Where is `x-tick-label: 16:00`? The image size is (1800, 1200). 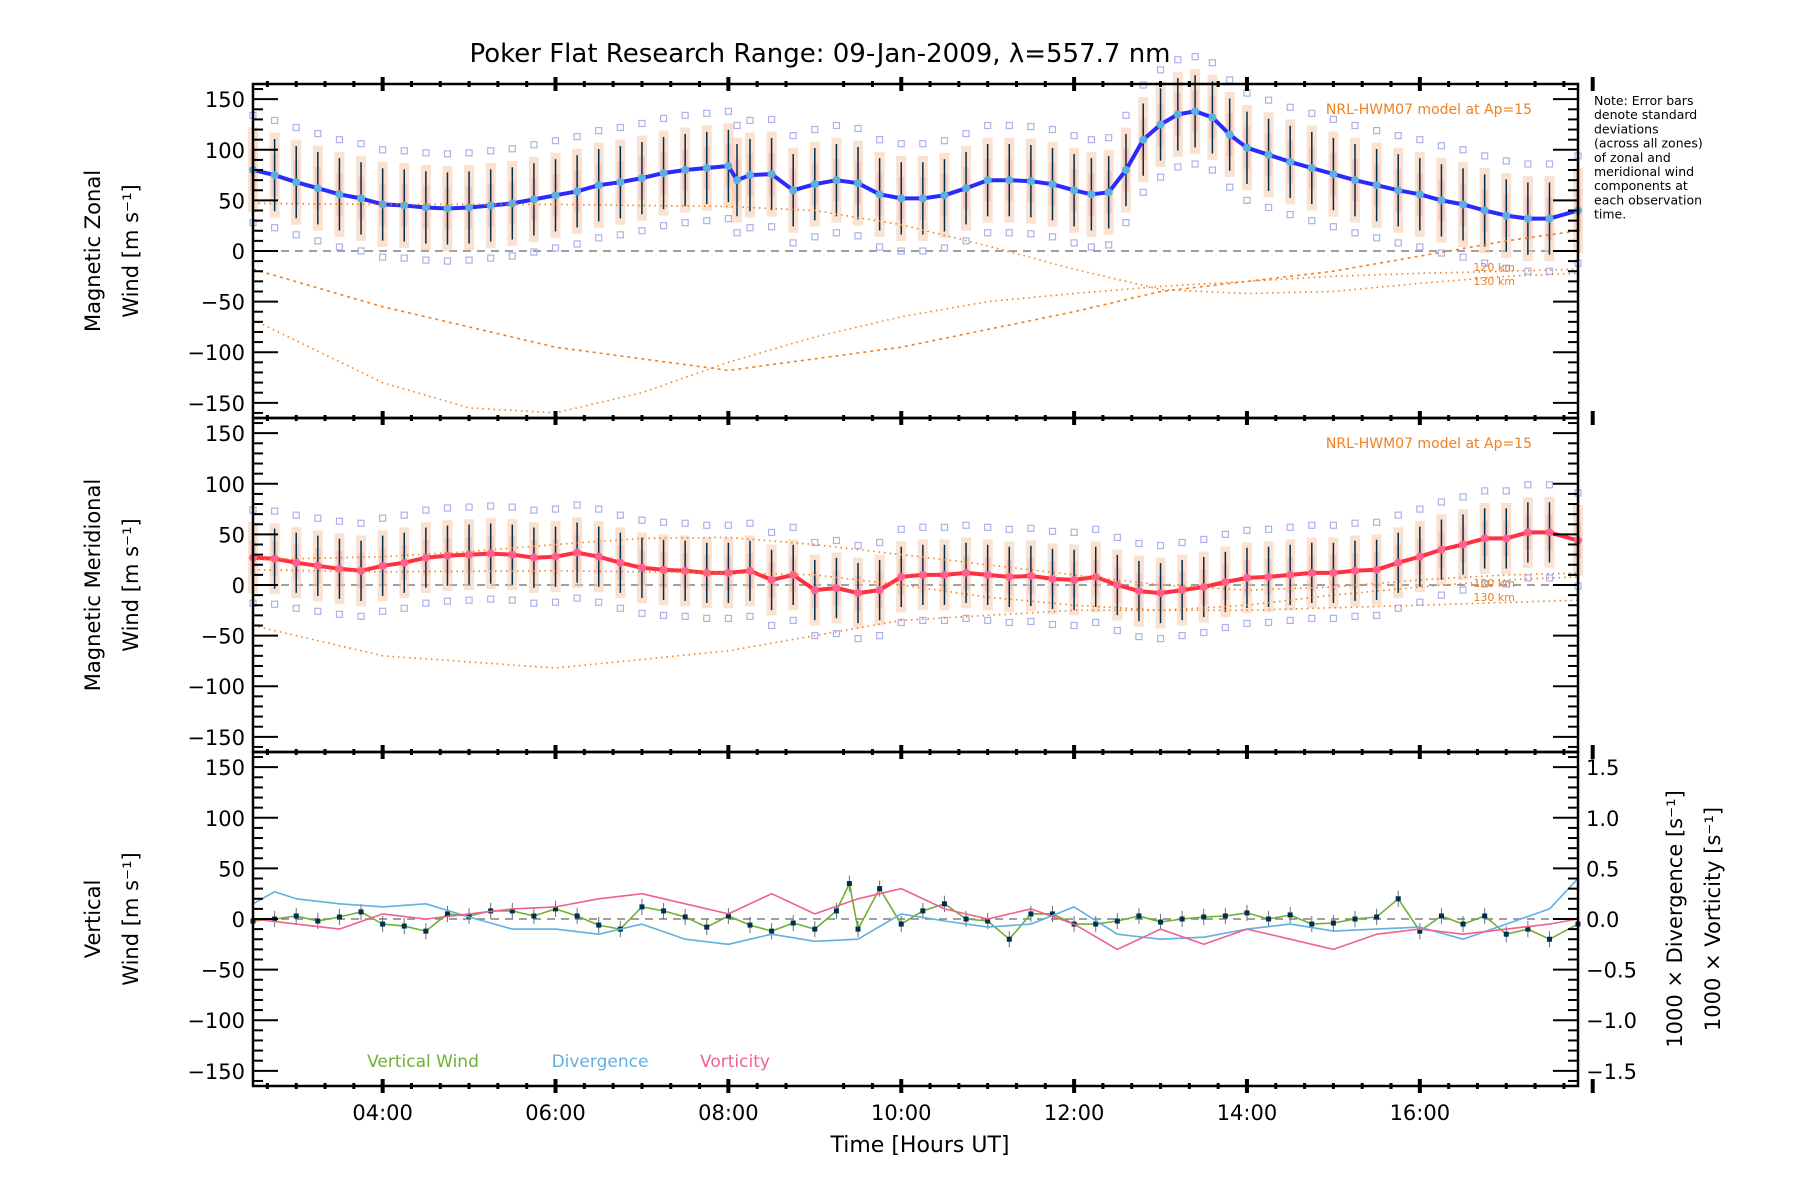 x-tick-label: 16:00 is located at coordinates (1420, 1113).